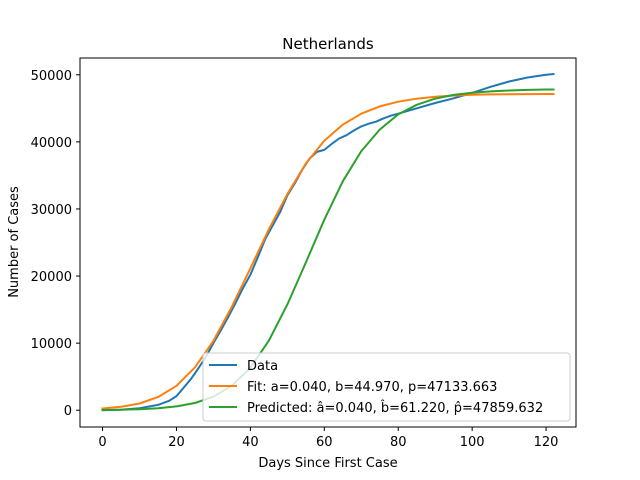  Describe the element at coordinates (250, 442) in the screenshot. I see `x-tick-label: 40` at that location.